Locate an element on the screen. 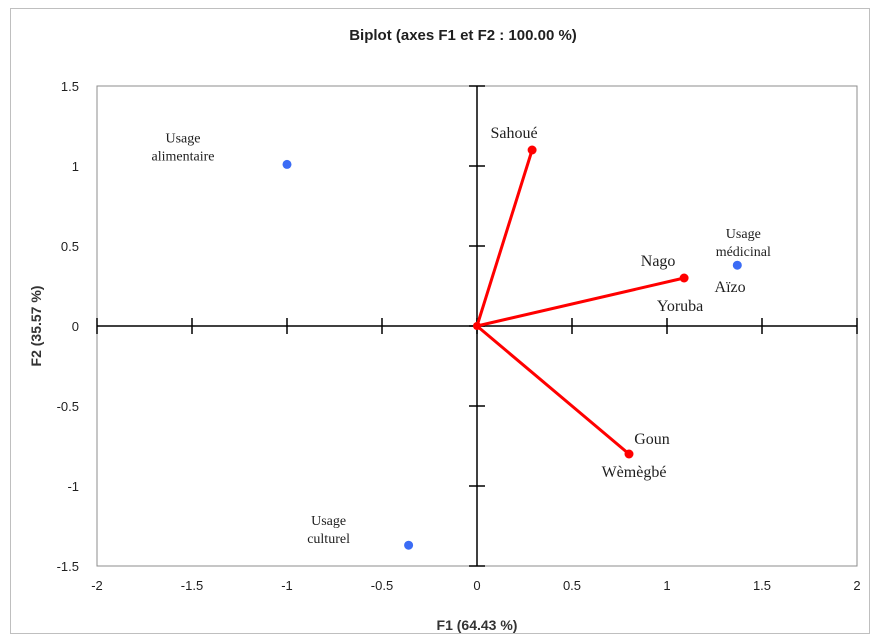  y-tick-labels: 1.5 1 0.5 0 -0.5 -1 -1.5 is located at coordinates (68, 326).